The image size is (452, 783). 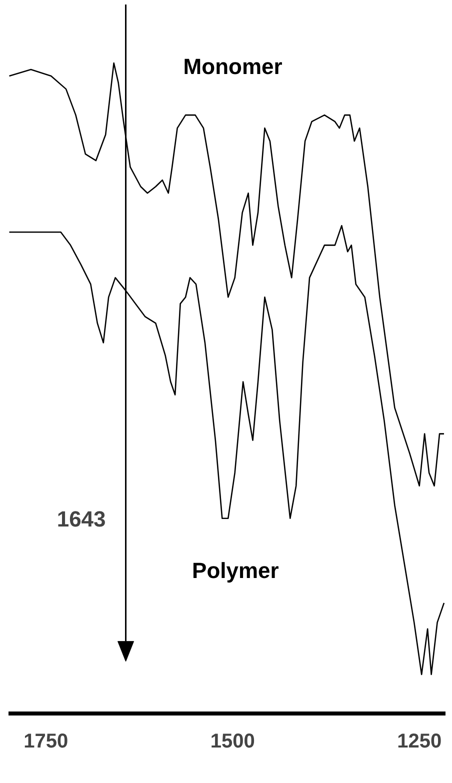 I want to click on series-label: Polymer, so click(x=236, y=570).